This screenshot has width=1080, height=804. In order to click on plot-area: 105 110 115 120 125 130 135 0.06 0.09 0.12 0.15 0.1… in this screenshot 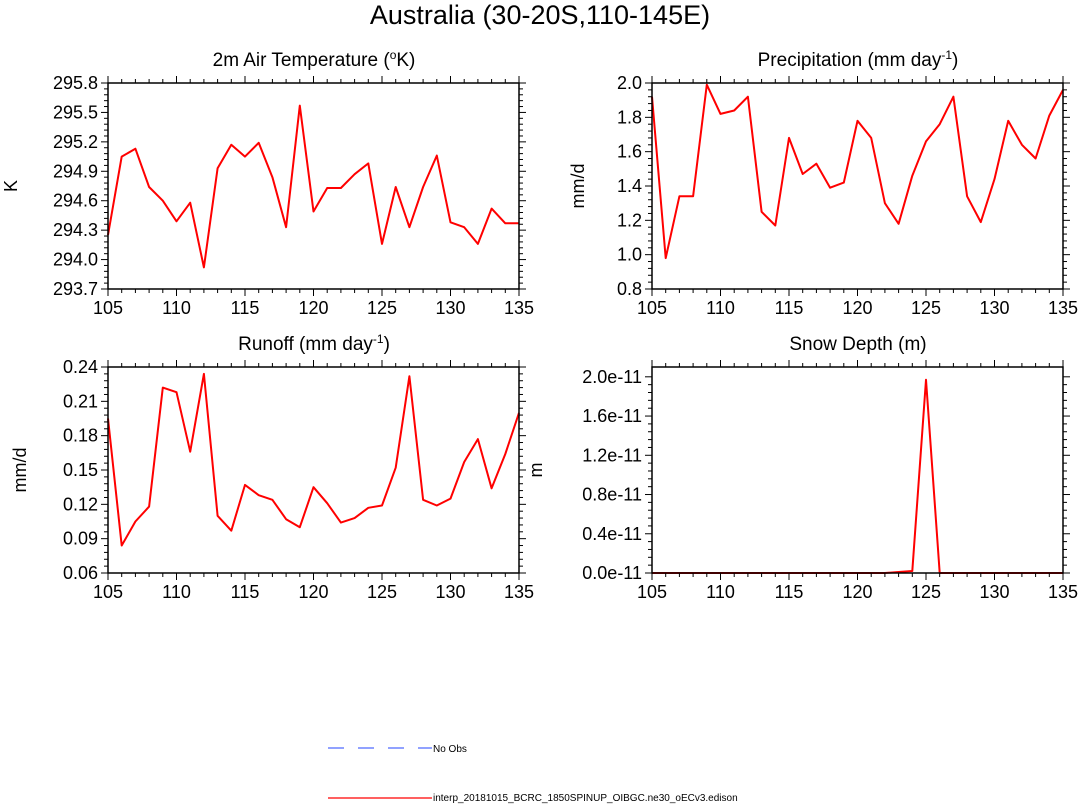, I will do `click(298, 479)`.